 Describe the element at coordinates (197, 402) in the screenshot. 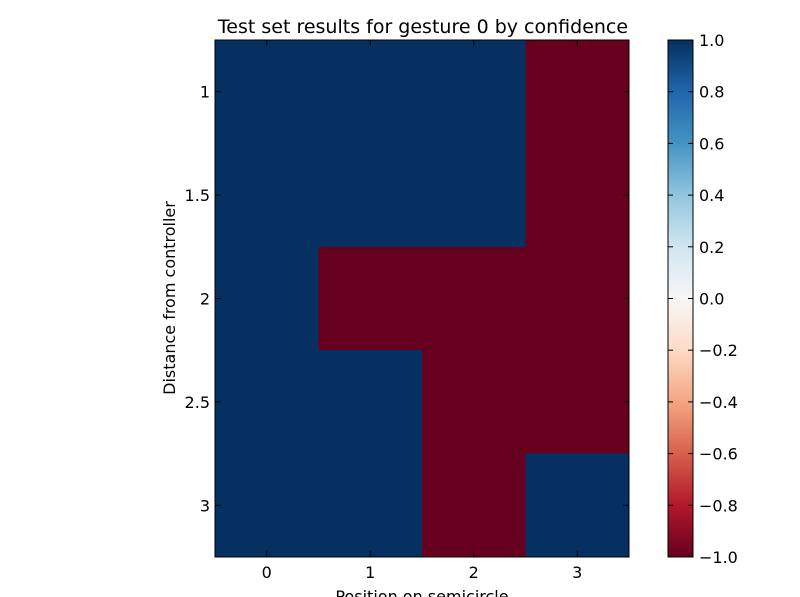

I see `y-tick-label: 2.5` at that location.